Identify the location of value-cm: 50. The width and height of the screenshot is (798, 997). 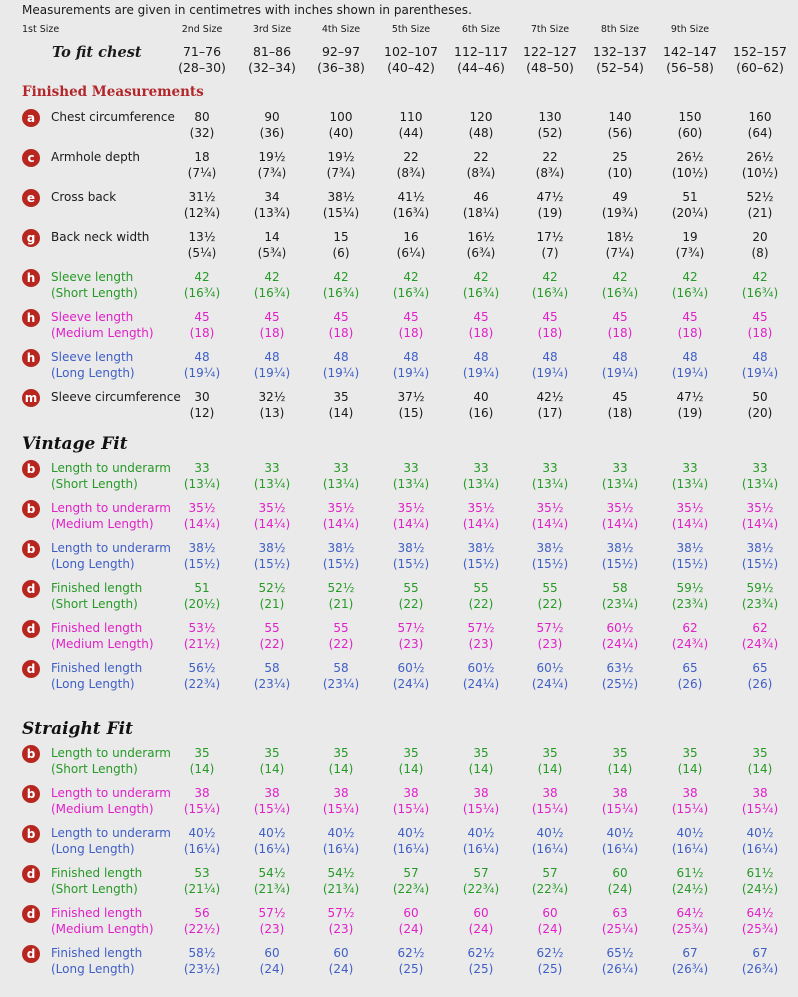
(760, 397).